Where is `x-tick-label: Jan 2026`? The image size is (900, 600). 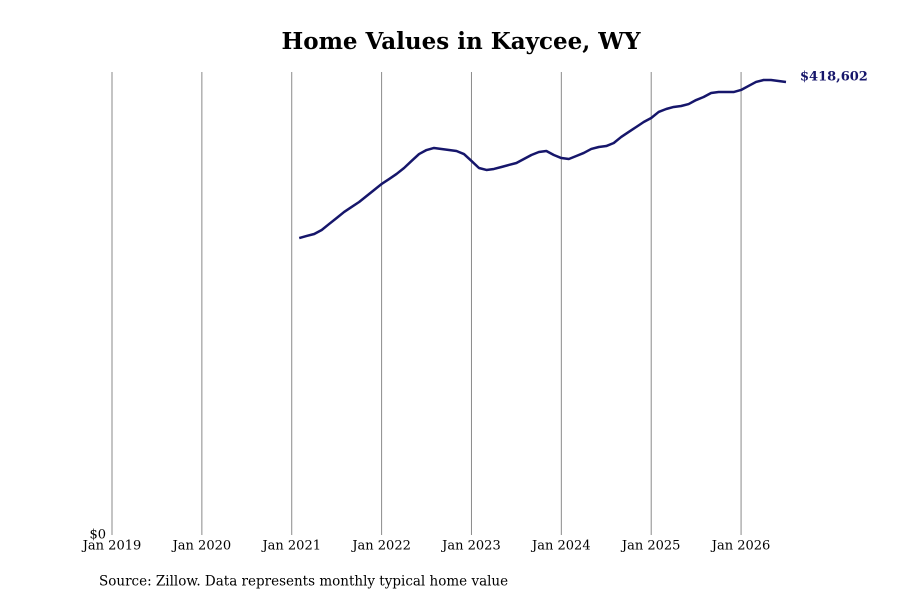
x-tick-label: Jan 2026 is located at coordinates (740, 546).